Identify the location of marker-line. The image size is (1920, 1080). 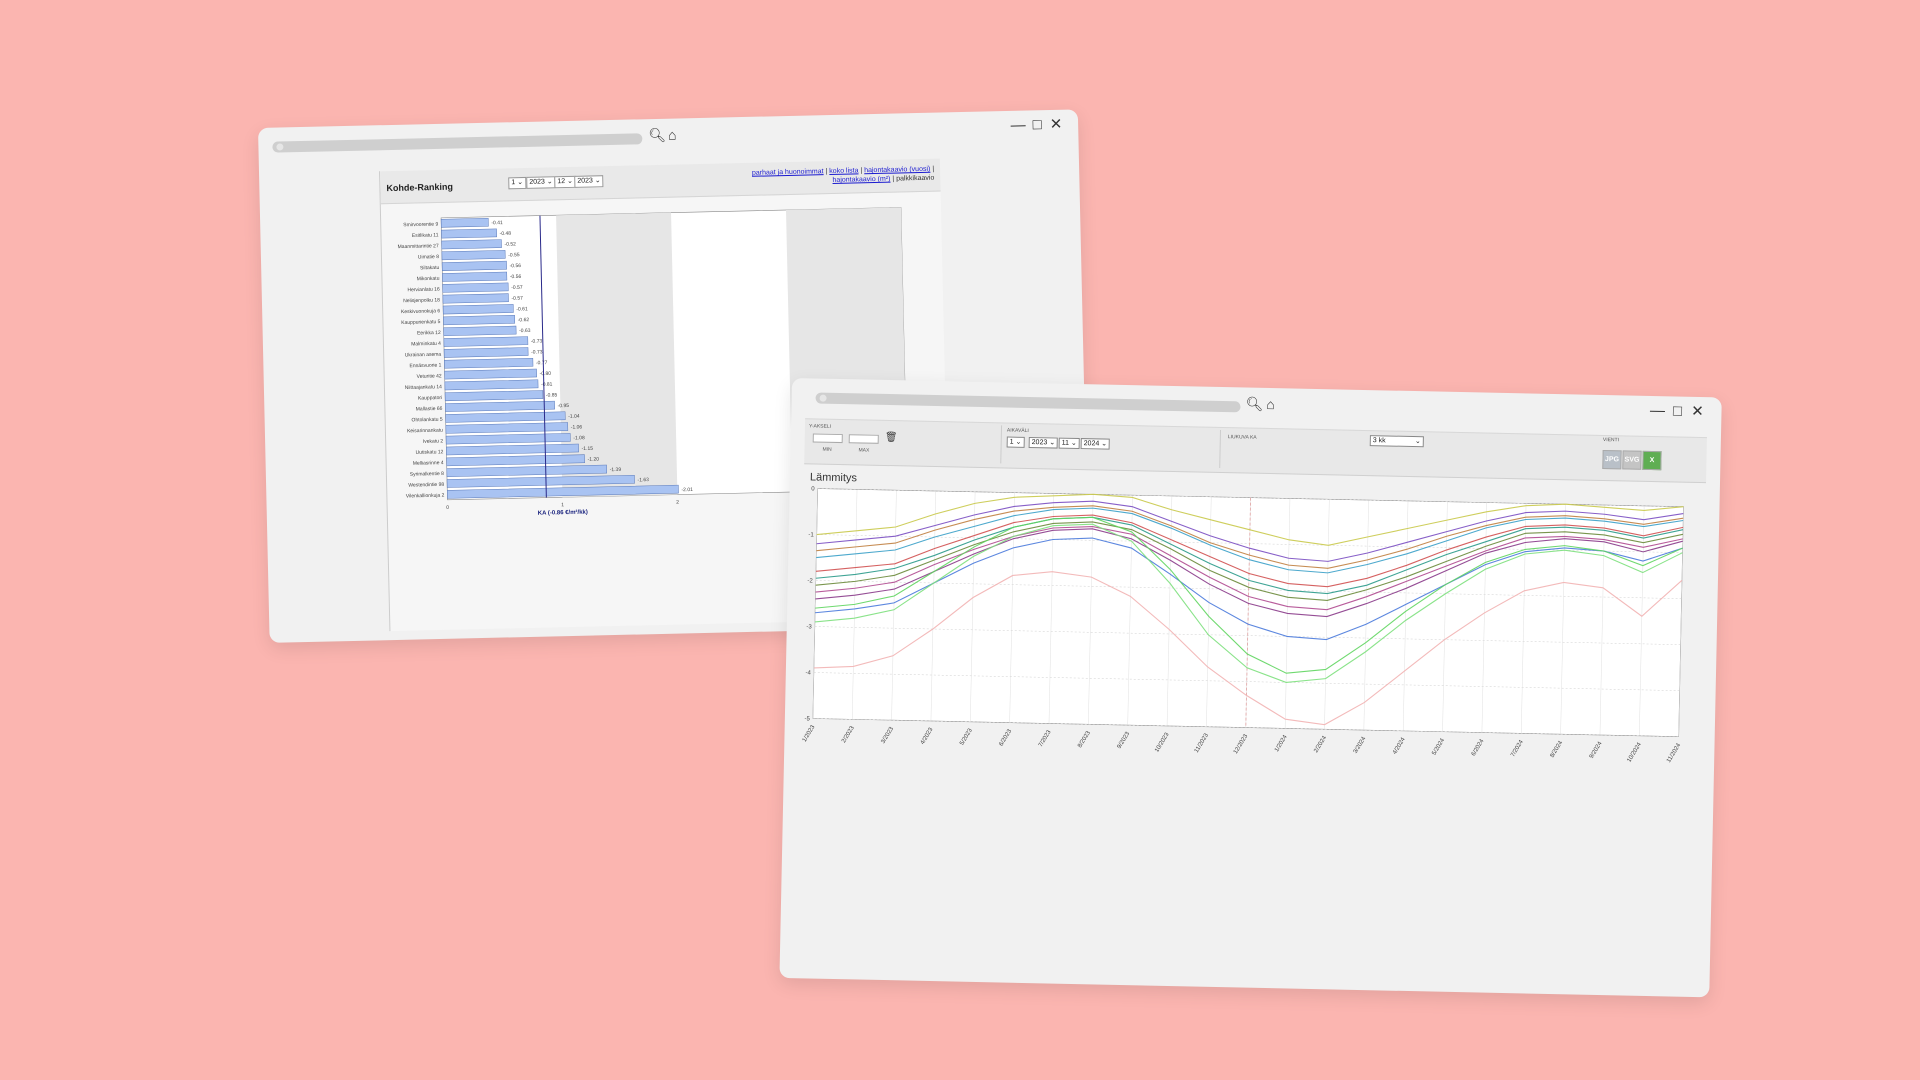
(1248, 612).